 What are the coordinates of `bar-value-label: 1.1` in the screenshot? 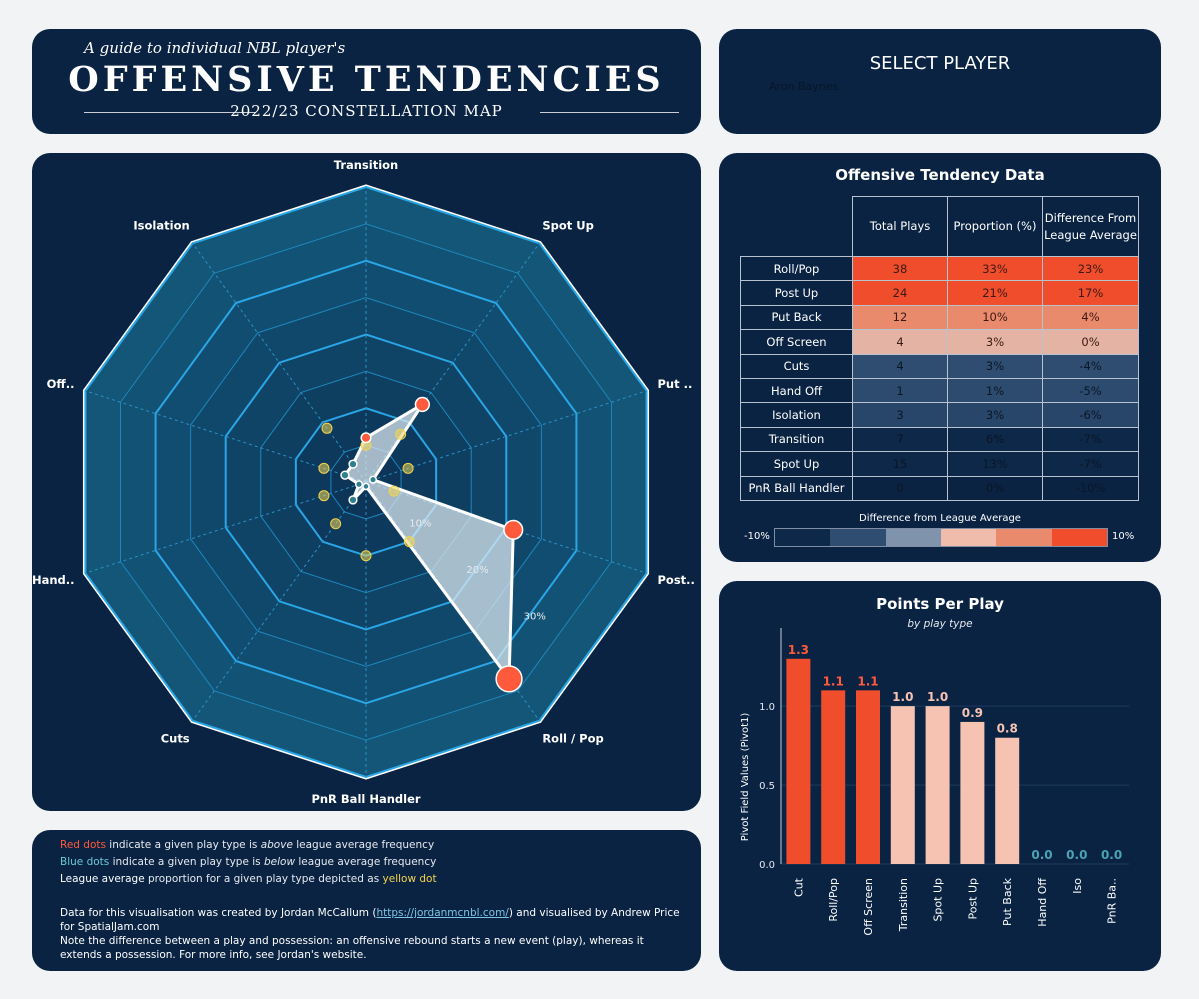 It's located at (867, 681).